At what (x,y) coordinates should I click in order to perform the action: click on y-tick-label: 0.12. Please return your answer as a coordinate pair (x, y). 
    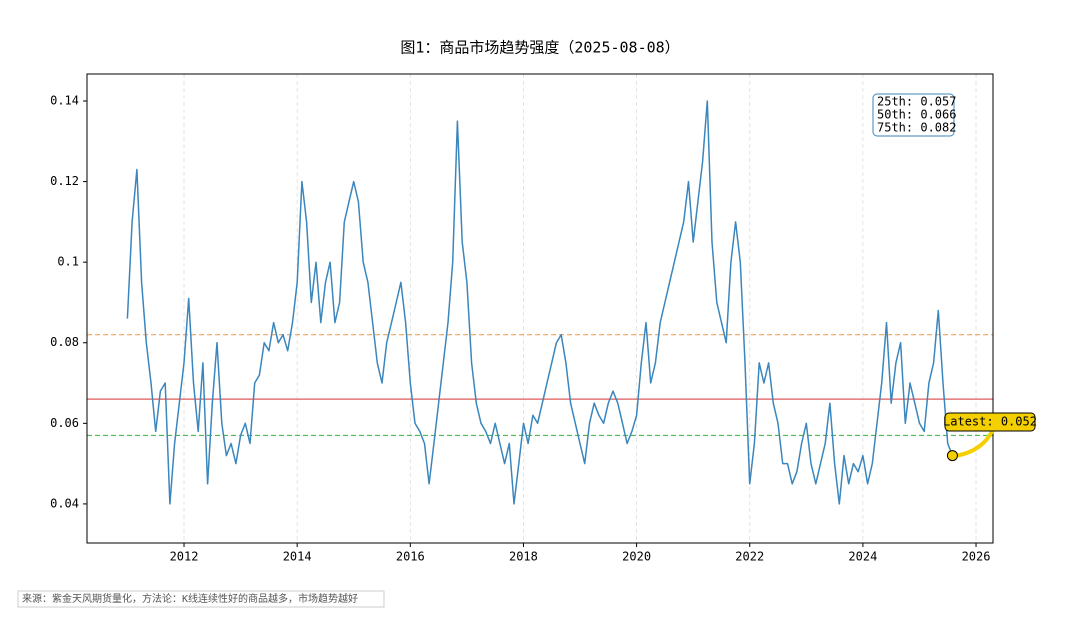
    Looking at the image, I should click on (64, 181).